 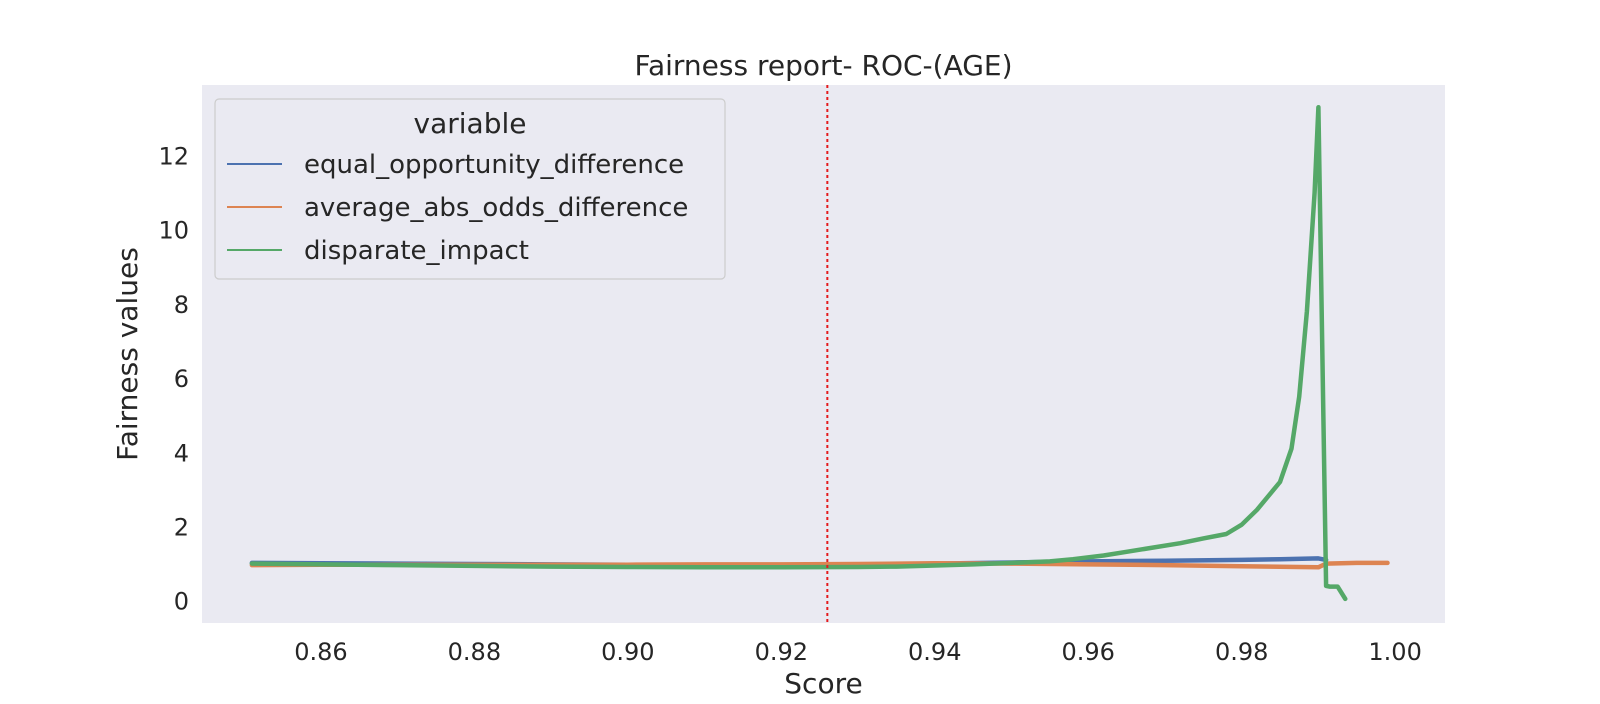 I want to click on x-tick-label: 0.90, so click(x=627, y=652).